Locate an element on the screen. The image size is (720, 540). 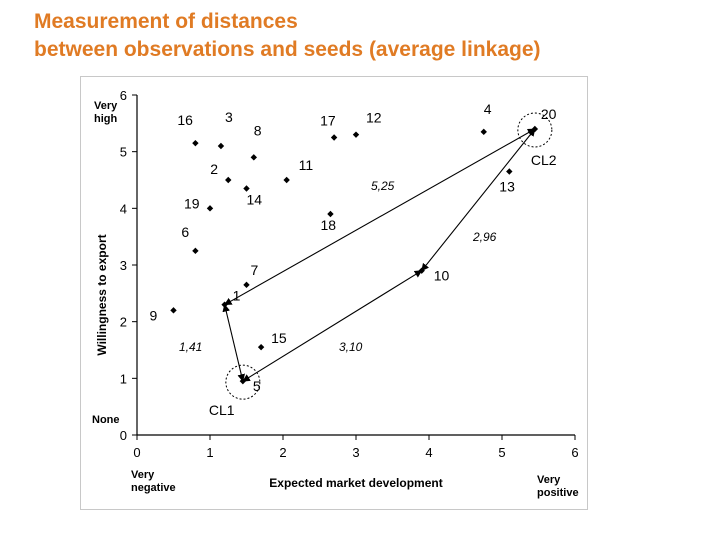
distance-label: 1,41 is located at coordinates (190, 347).